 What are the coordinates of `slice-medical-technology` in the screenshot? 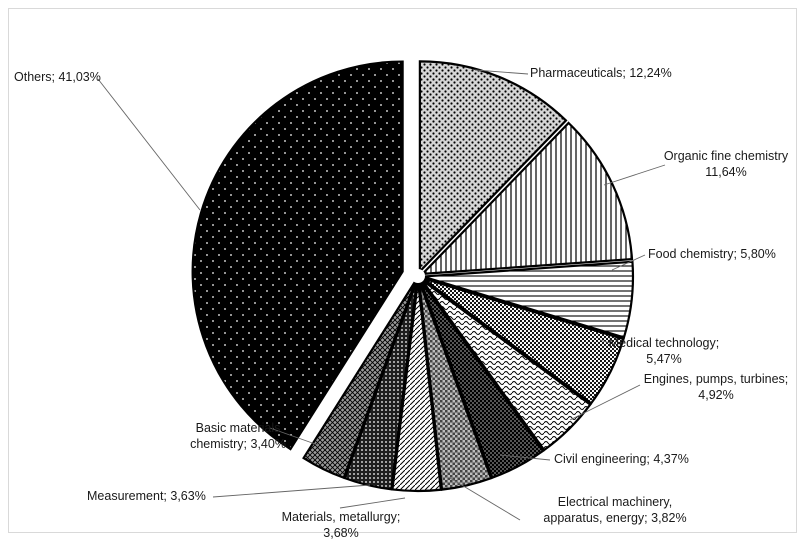 It's located at (523, 341).